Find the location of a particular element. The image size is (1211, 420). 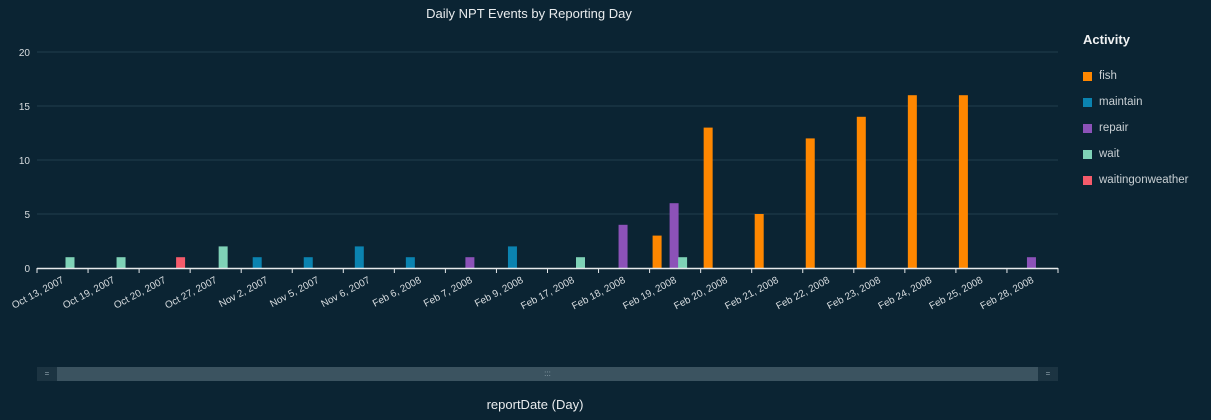

legend-item-maintain: maintain is located at coordinates (1136, 102).